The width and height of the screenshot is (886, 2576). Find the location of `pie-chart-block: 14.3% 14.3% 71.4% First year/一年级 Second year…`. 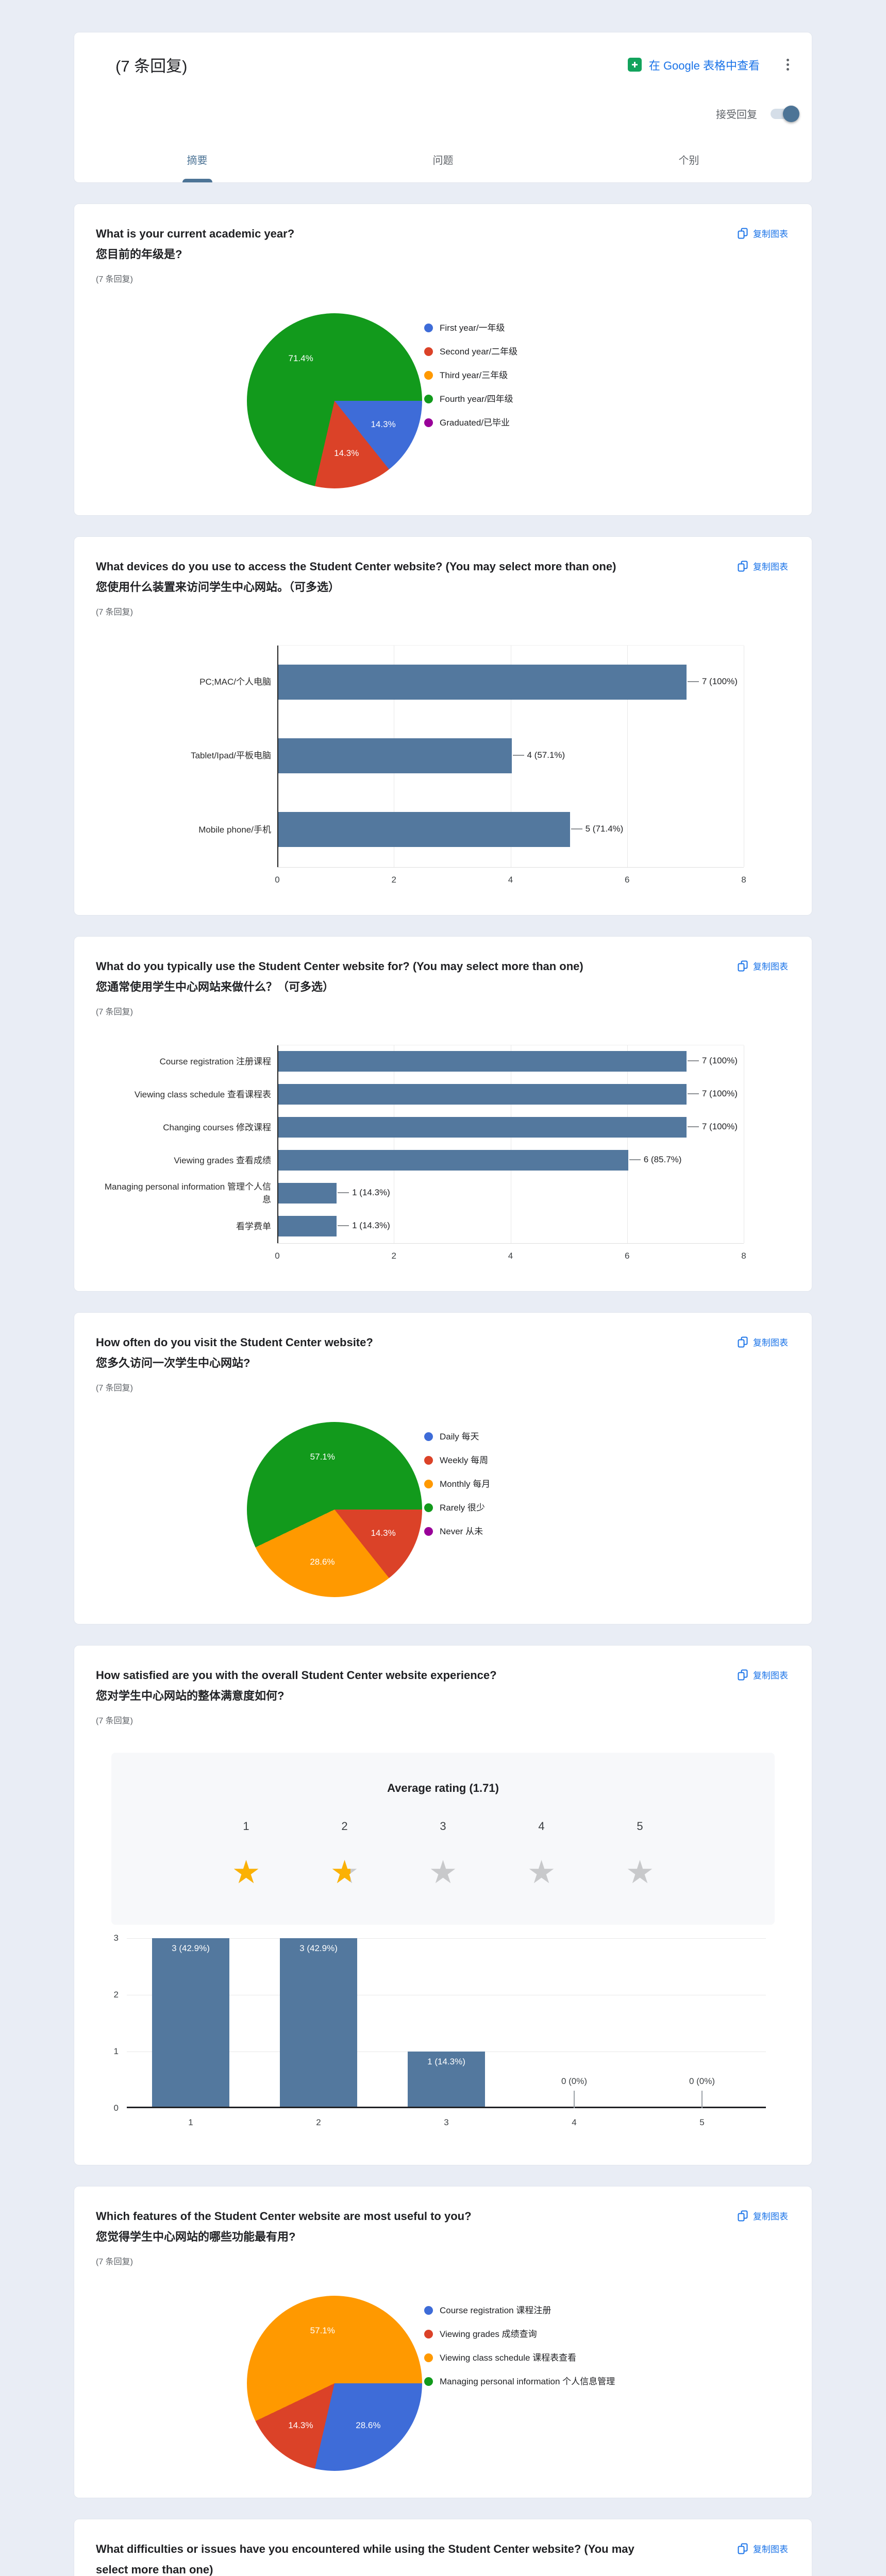

pie-chart-block: 14.3% 14.3% 71.4% First year/一年级 Second year… is located at coordinates (443, 403).